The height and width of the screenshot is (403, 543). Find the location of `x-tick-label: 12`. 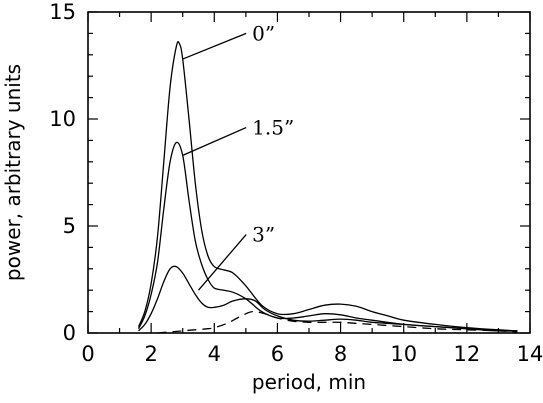

x-tick-label: 12 is located at coordinates (466, 354).